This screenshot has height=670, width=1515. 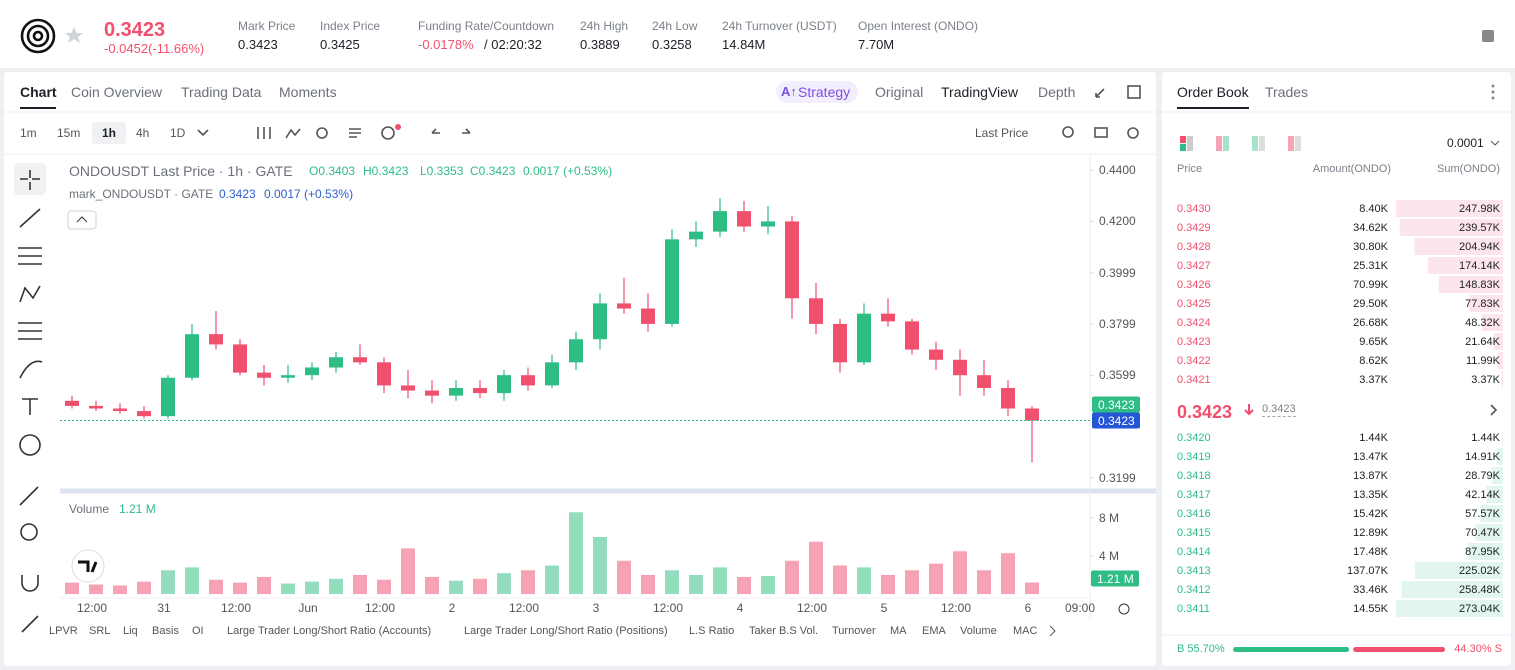 What do you see at coordinates (63, 631) in the screenshot?
I see `indicator-tab: LPVR` at bounding box center [63, 631].